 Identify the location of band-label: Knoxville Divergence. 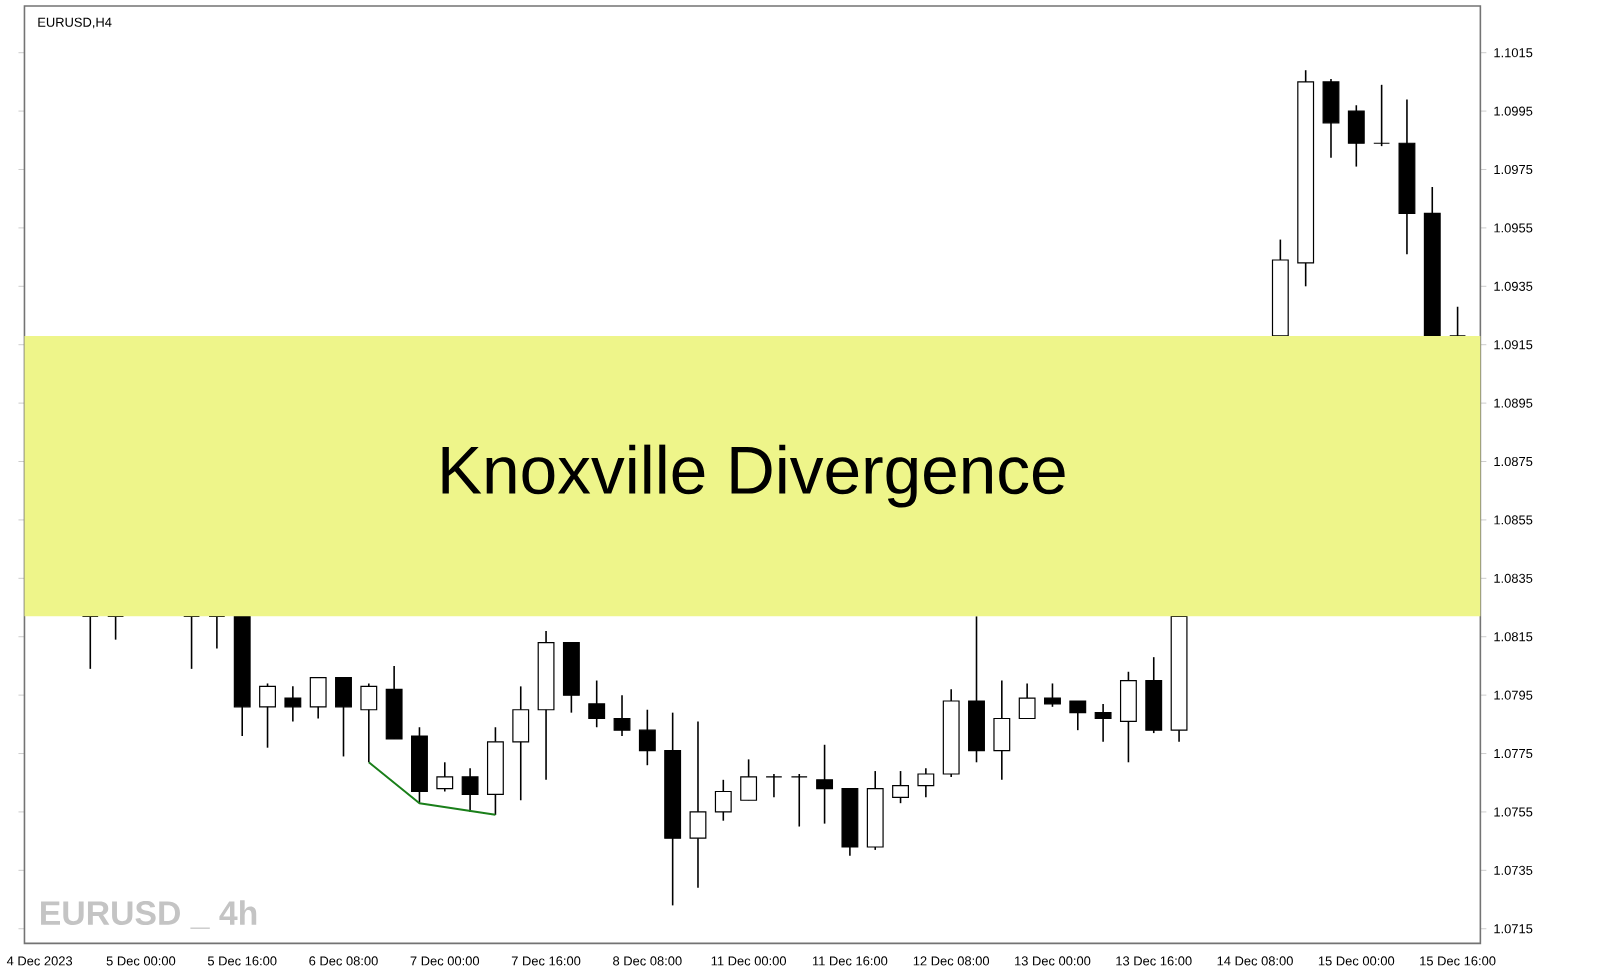
(753, 476).